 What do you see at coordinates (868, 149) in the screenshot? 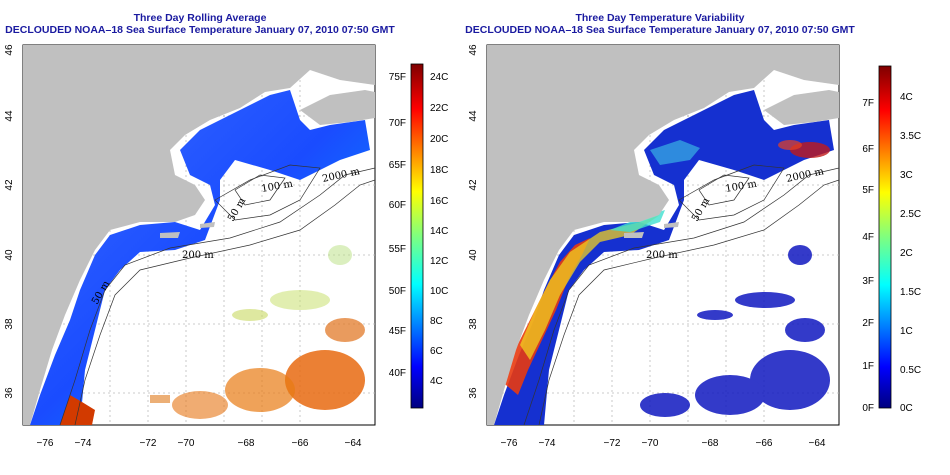
I see `right-cbar-f: 6F` at bounding box center [868, 149].